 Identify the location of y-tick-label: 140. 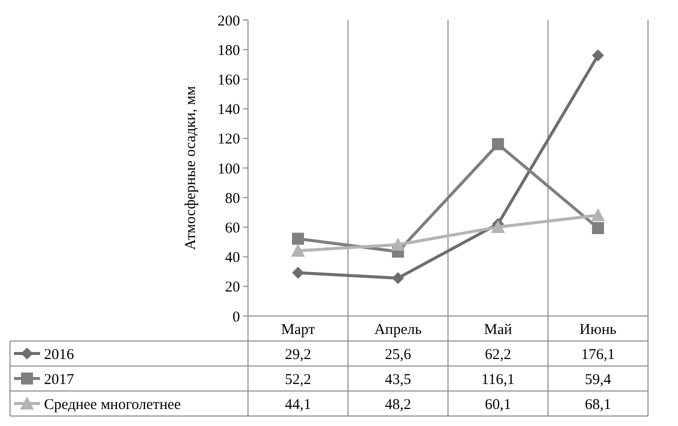
(229, 110).